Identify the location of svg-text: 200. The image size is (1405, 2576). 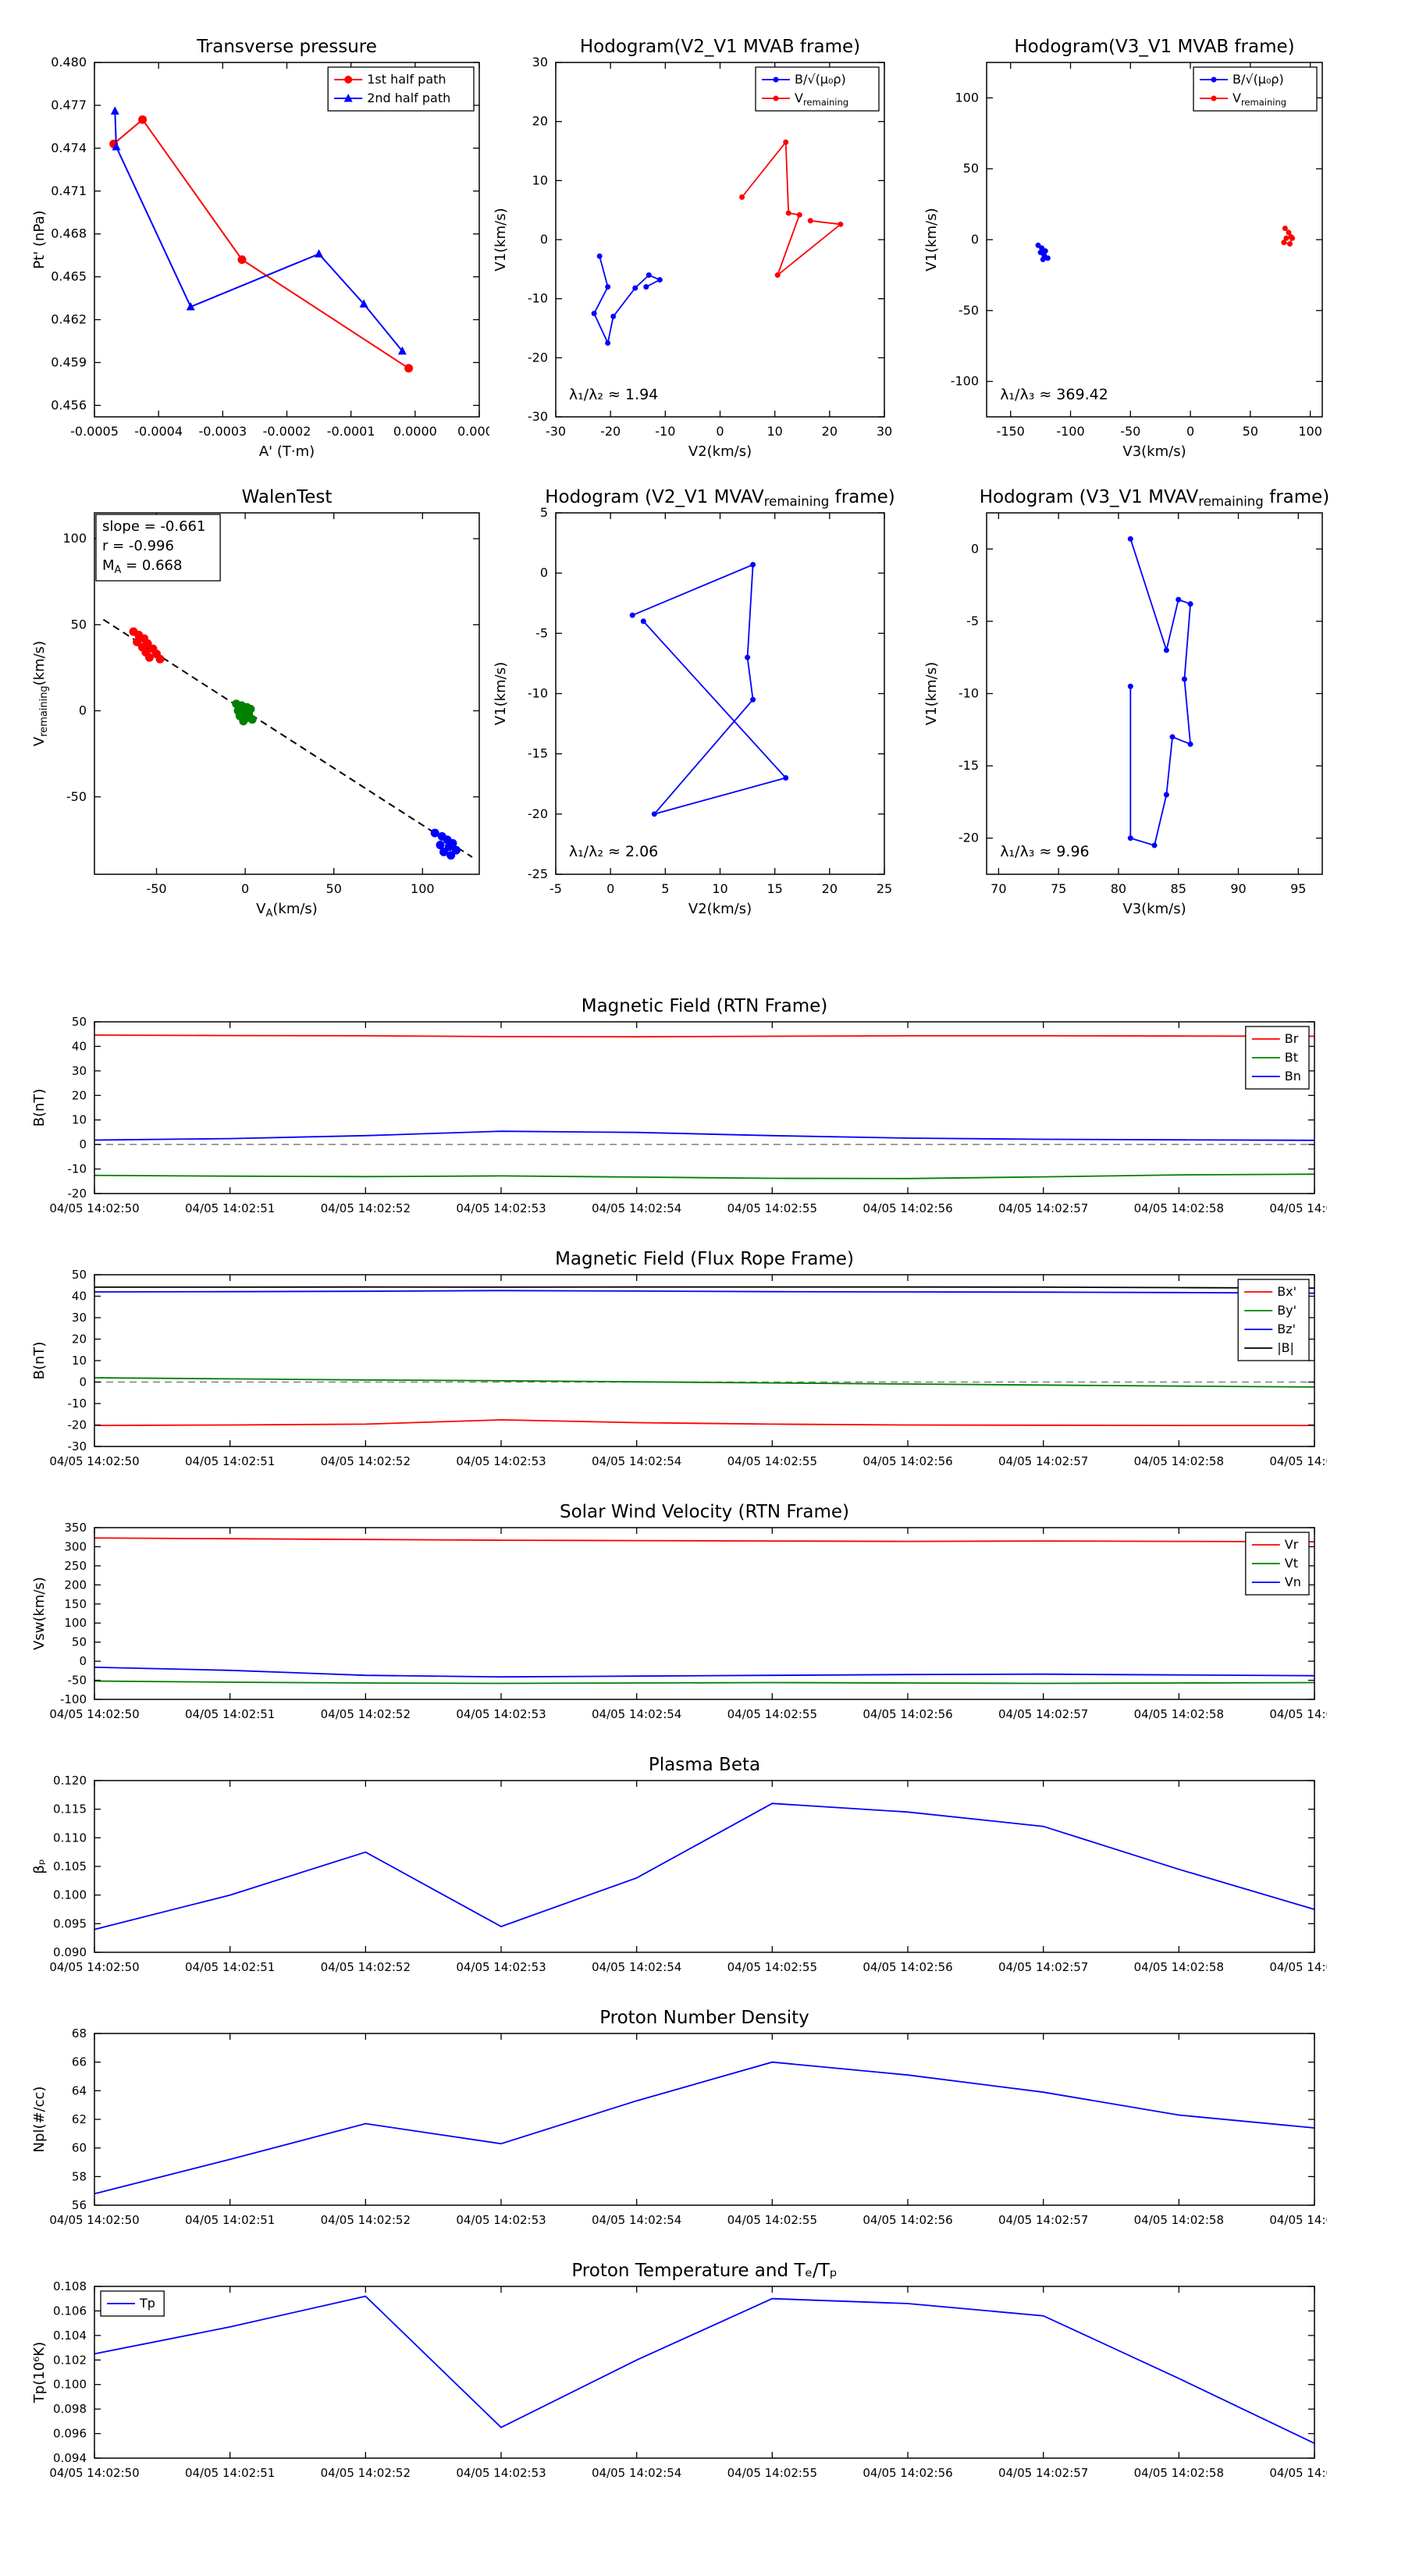
(76, 1585).